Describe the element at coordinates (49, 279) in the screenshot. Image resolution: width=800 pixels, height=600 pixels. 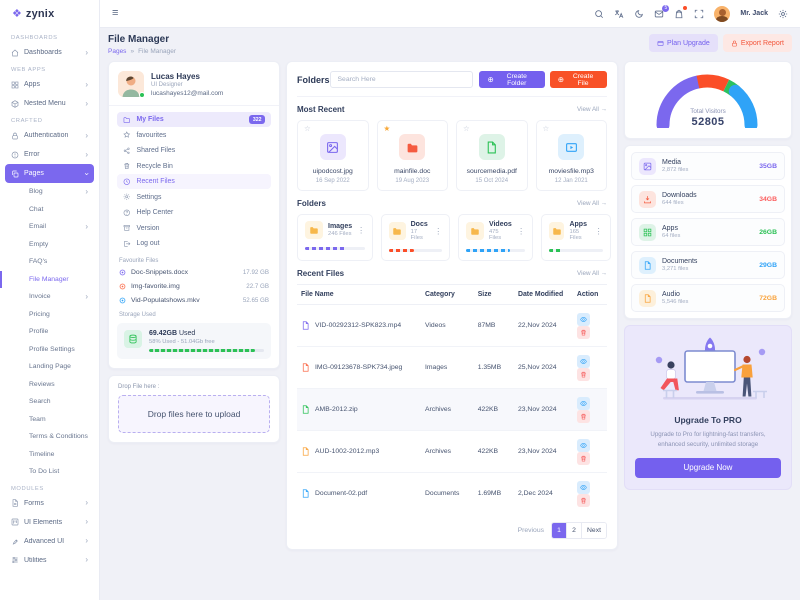
I see `sidebar-item-file-manager: File Manager` at that location.